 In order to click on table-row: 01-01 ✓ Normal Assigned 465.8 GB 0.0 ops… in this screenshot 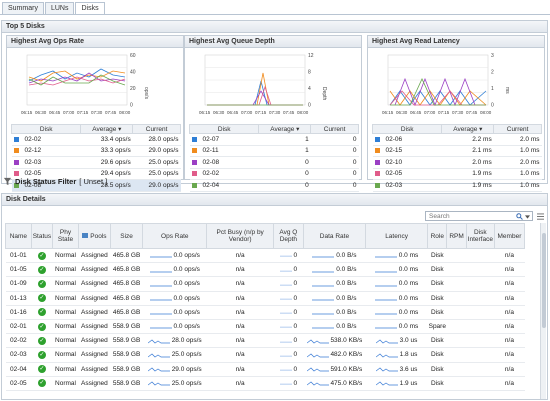, I will do `click(265, 256)`.